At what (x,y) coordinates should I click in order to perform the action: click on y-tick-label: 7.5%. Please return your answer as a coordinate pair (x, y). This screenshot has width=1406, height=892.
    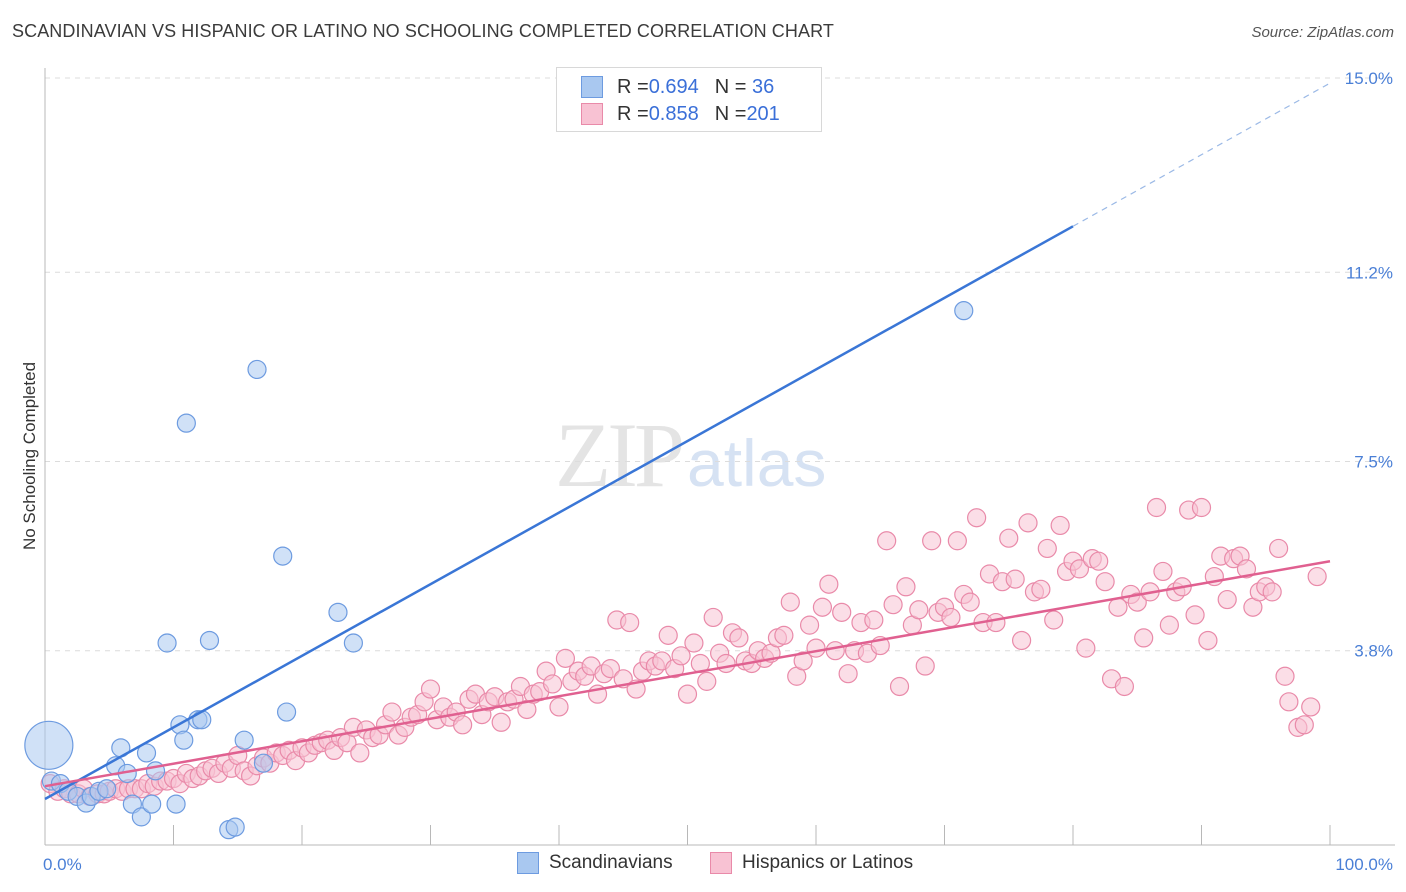
    Looking at the image, I should click on (1373, 462).